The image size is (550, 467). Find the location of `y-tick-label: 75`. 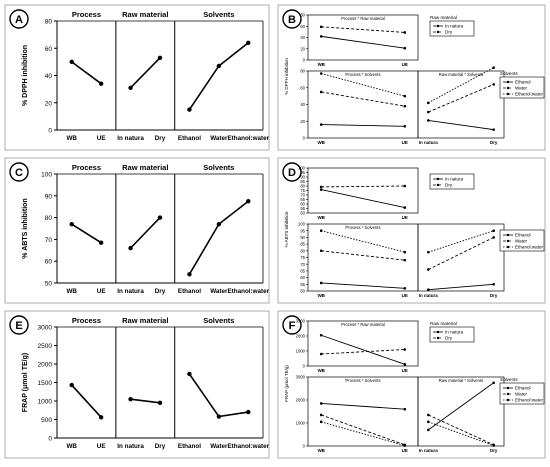

y-tick-label: 75 is located at coordinates (302, 190).